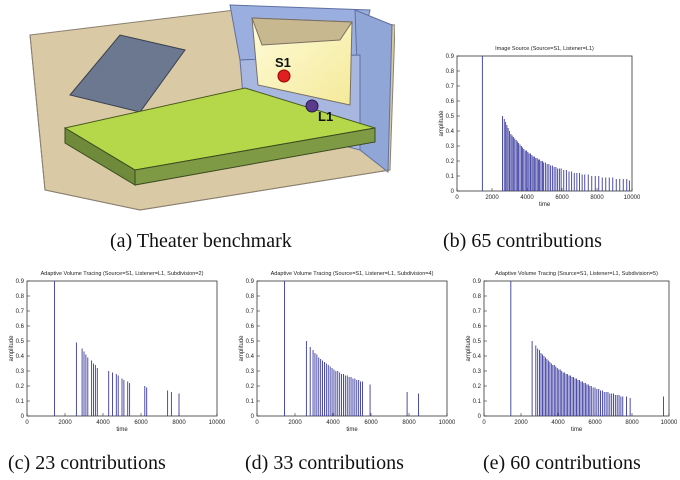 Image resolution: width=680 pixels, height=480 pixels. What do you see at coordinates (325, 116) in the screenshot?
I see `listener-label: L1` at bounding box center [325, 116].